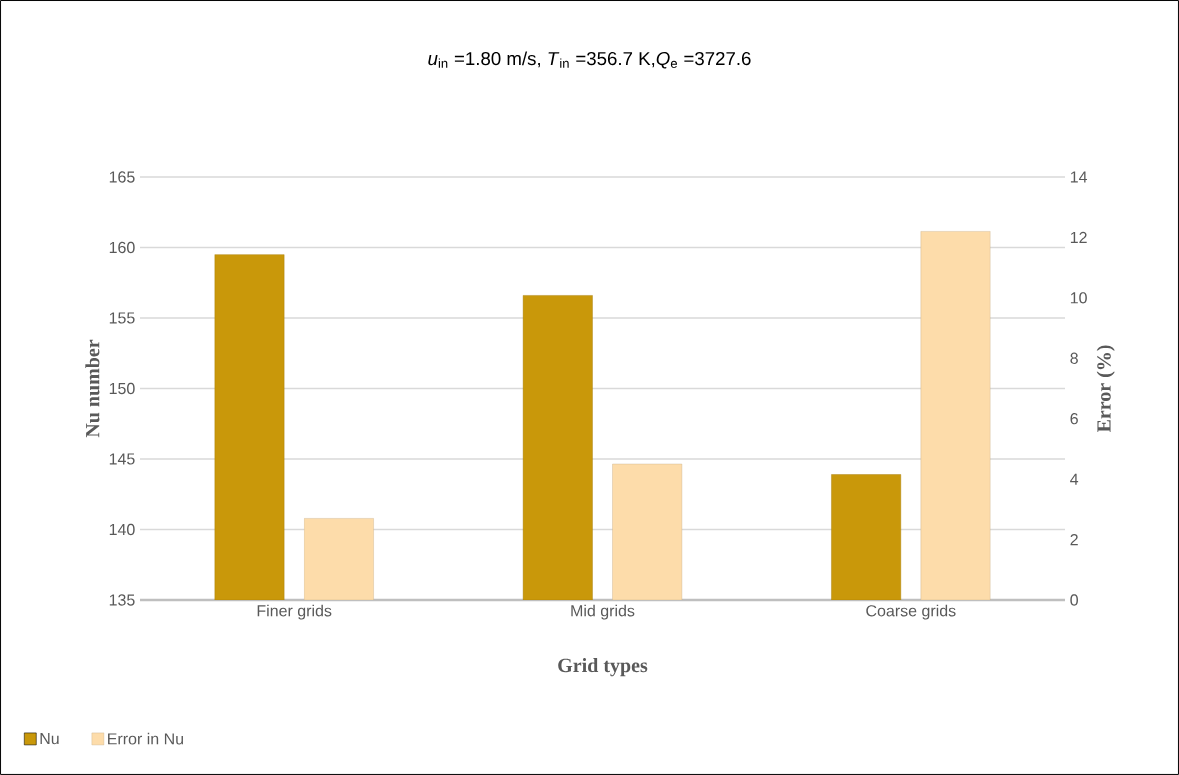  What do you see at coordinates (911, 612) in the screenshot?
I see `x-tick-label: Coarse grids` at bounding box center [911, 612].